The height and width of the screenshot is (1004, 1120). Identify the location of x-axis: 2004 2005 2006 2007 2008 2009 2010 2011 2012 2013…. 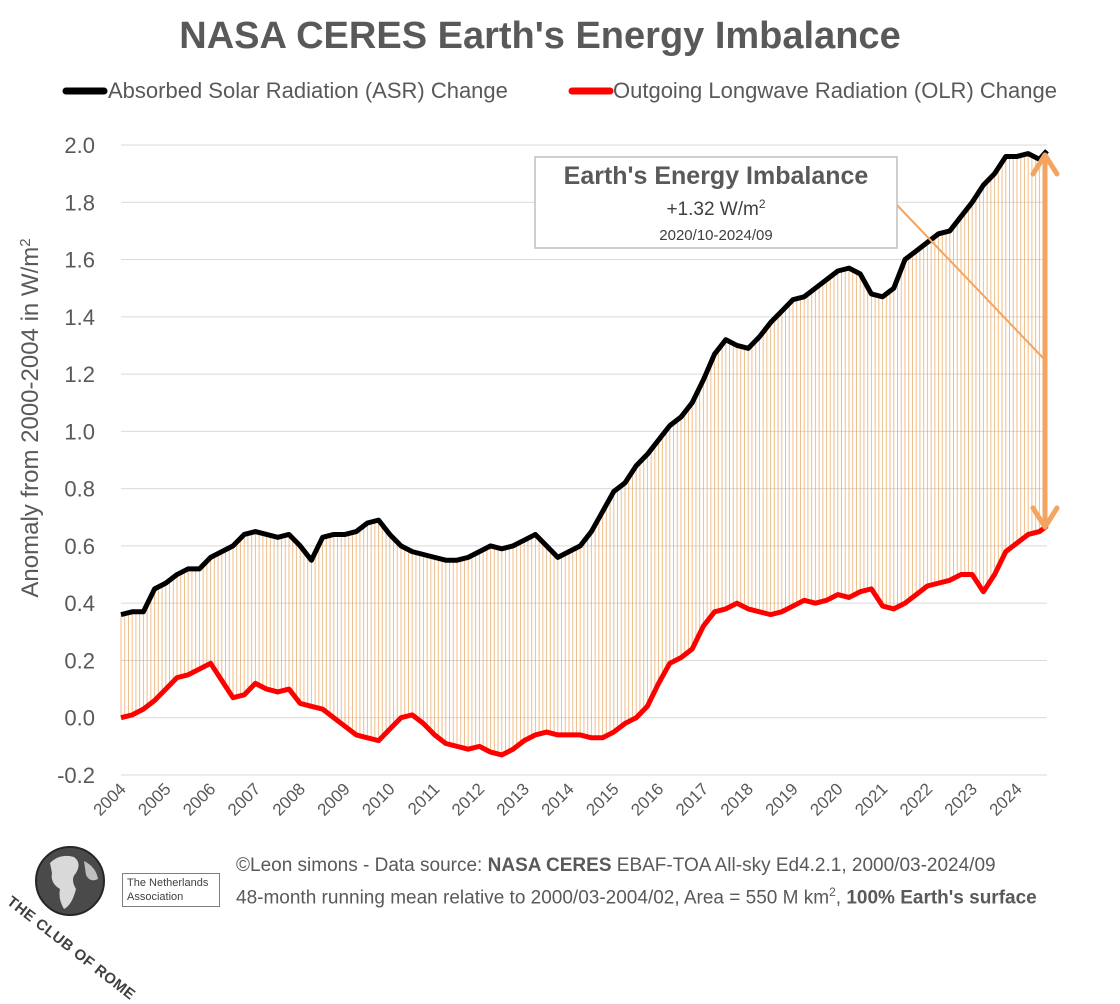
(558, 799).